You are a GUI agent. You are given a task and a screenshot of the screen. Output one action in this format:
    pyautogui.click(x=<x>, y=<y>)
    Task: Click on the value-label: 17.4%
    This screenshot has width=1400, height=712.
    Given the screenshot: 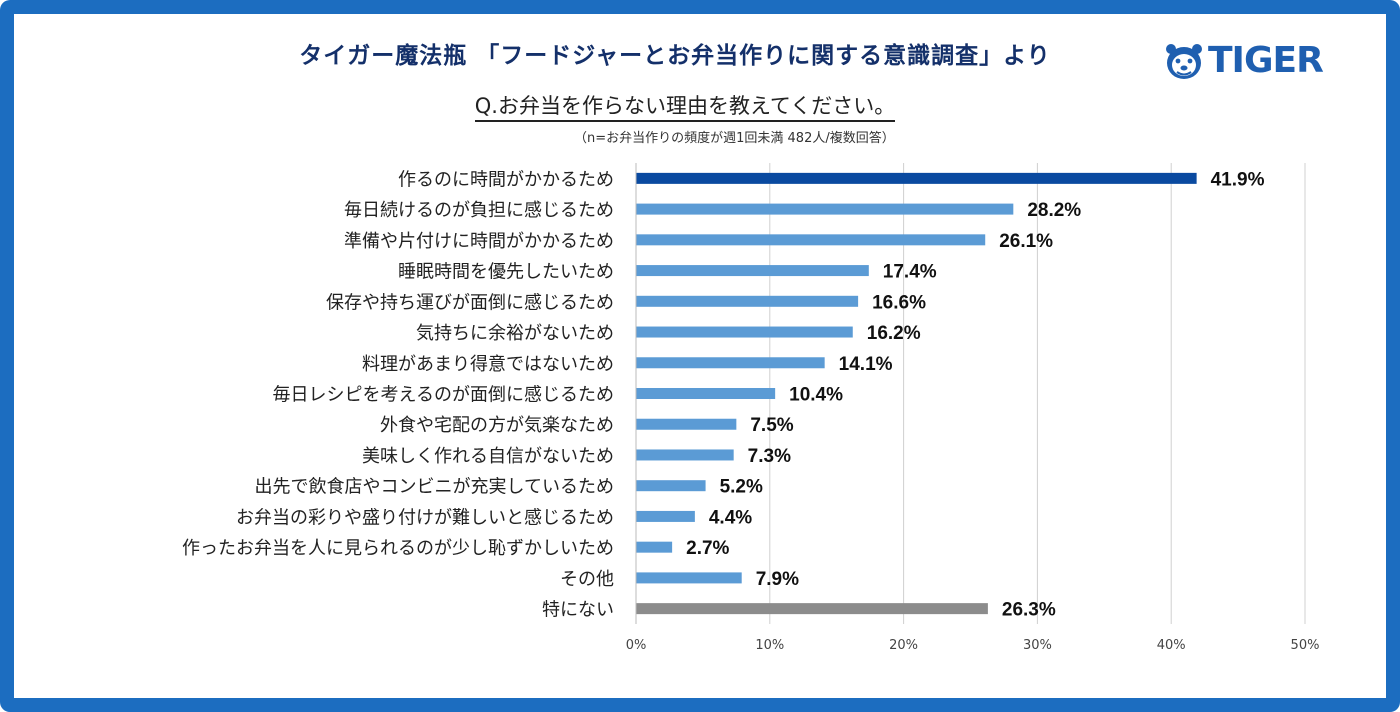 What is the action you would take?
    pyautogui.click(x=910, y=272)
    